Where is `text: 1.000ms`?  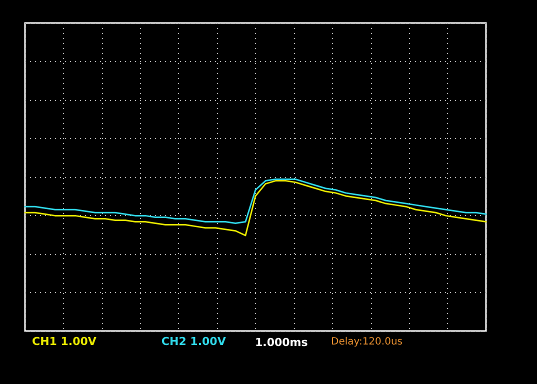 text: 1.000ms is located at coordinates (281, 342).